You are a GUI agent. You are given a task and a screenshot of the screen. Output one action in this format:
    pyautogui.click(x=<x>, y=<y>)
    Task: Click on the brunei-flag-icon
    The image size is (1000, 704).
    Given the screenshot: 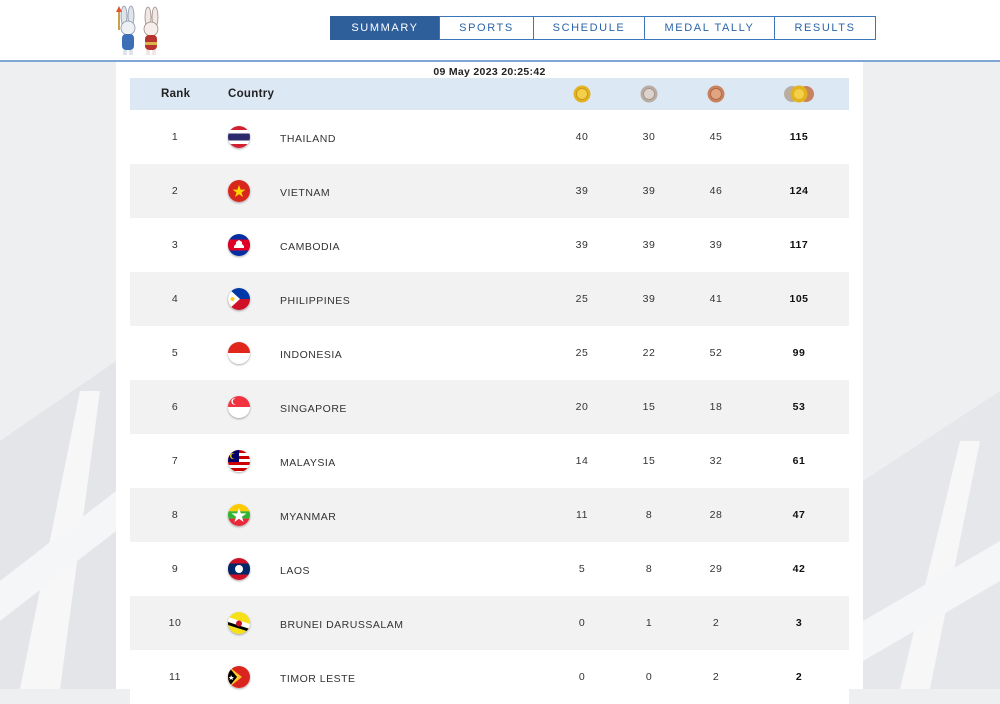 What is the action you would take?
    pyautogui.click(x=239, y=623)
    